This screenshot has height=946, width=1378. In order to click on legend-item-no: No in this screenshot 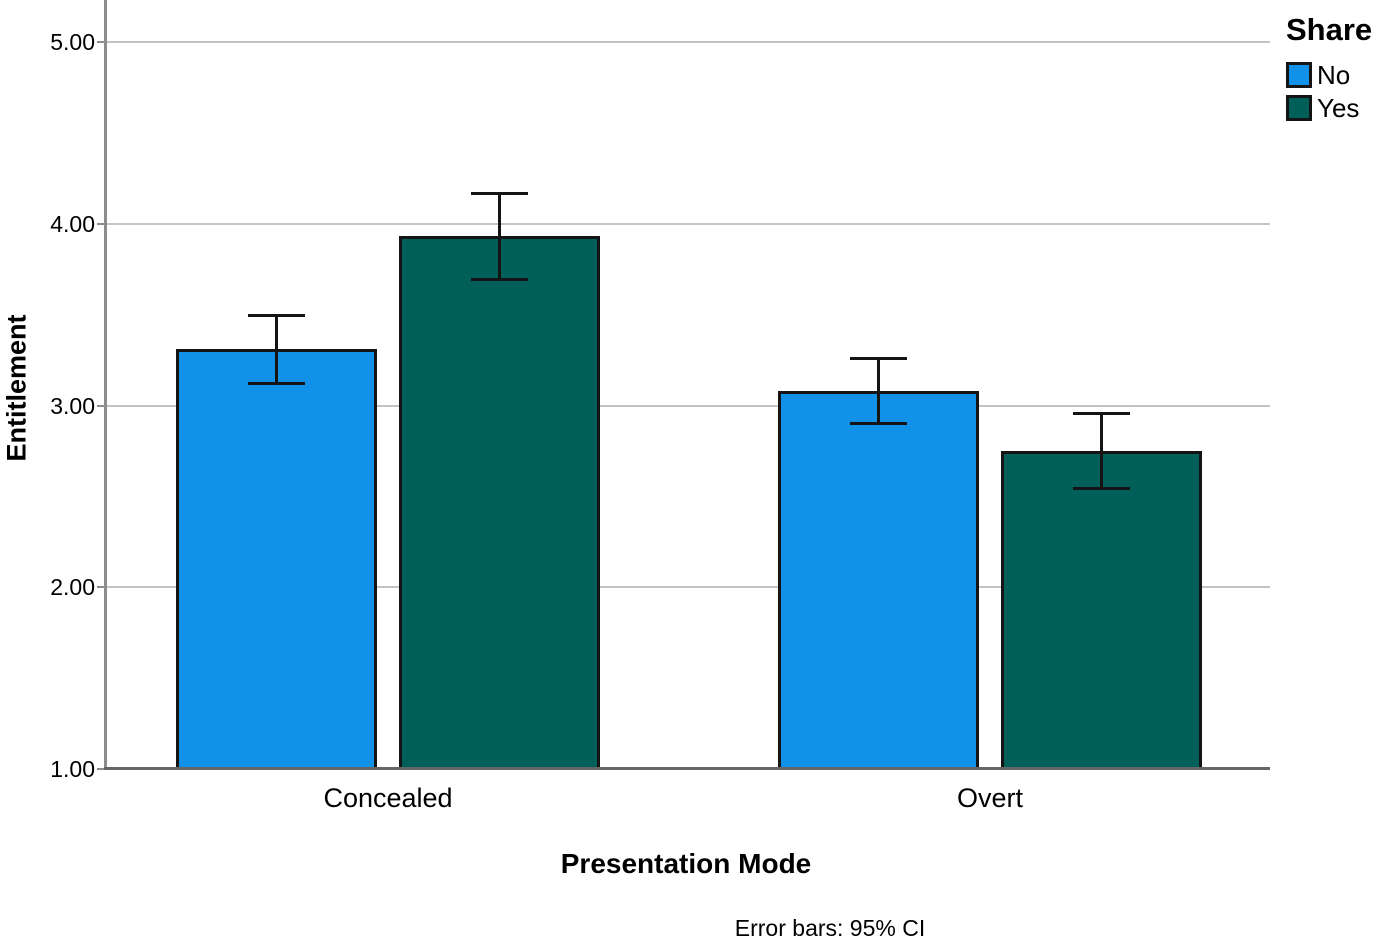, I will do `click(1329, 75)`.